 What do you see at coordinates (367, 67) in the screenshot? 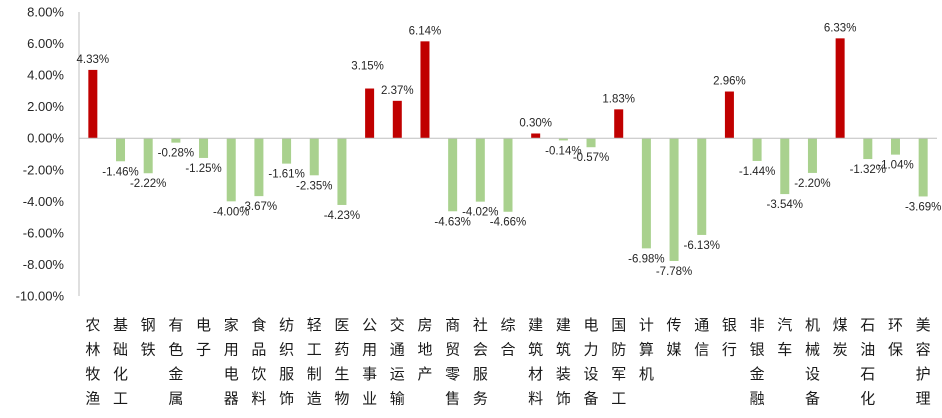
I see `data-label: 3.15%` at bounding box center [367, 67].